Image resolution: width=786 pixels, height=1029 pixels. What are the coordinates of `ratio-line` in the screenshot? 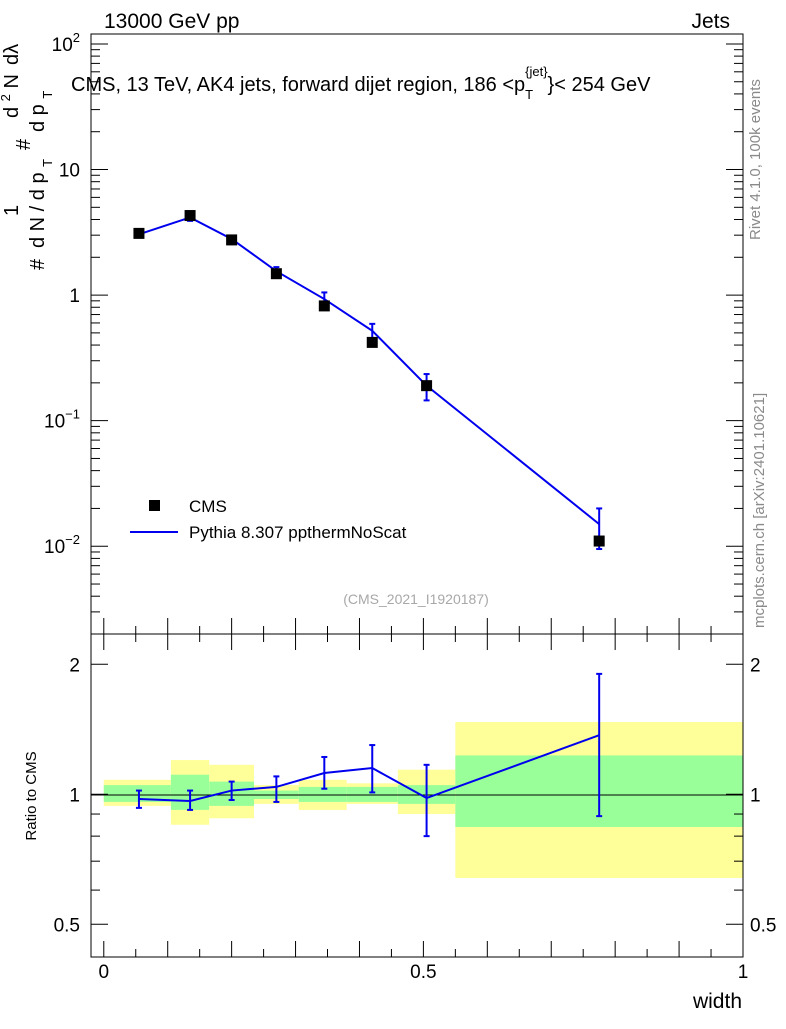 It's located at (369, 768).